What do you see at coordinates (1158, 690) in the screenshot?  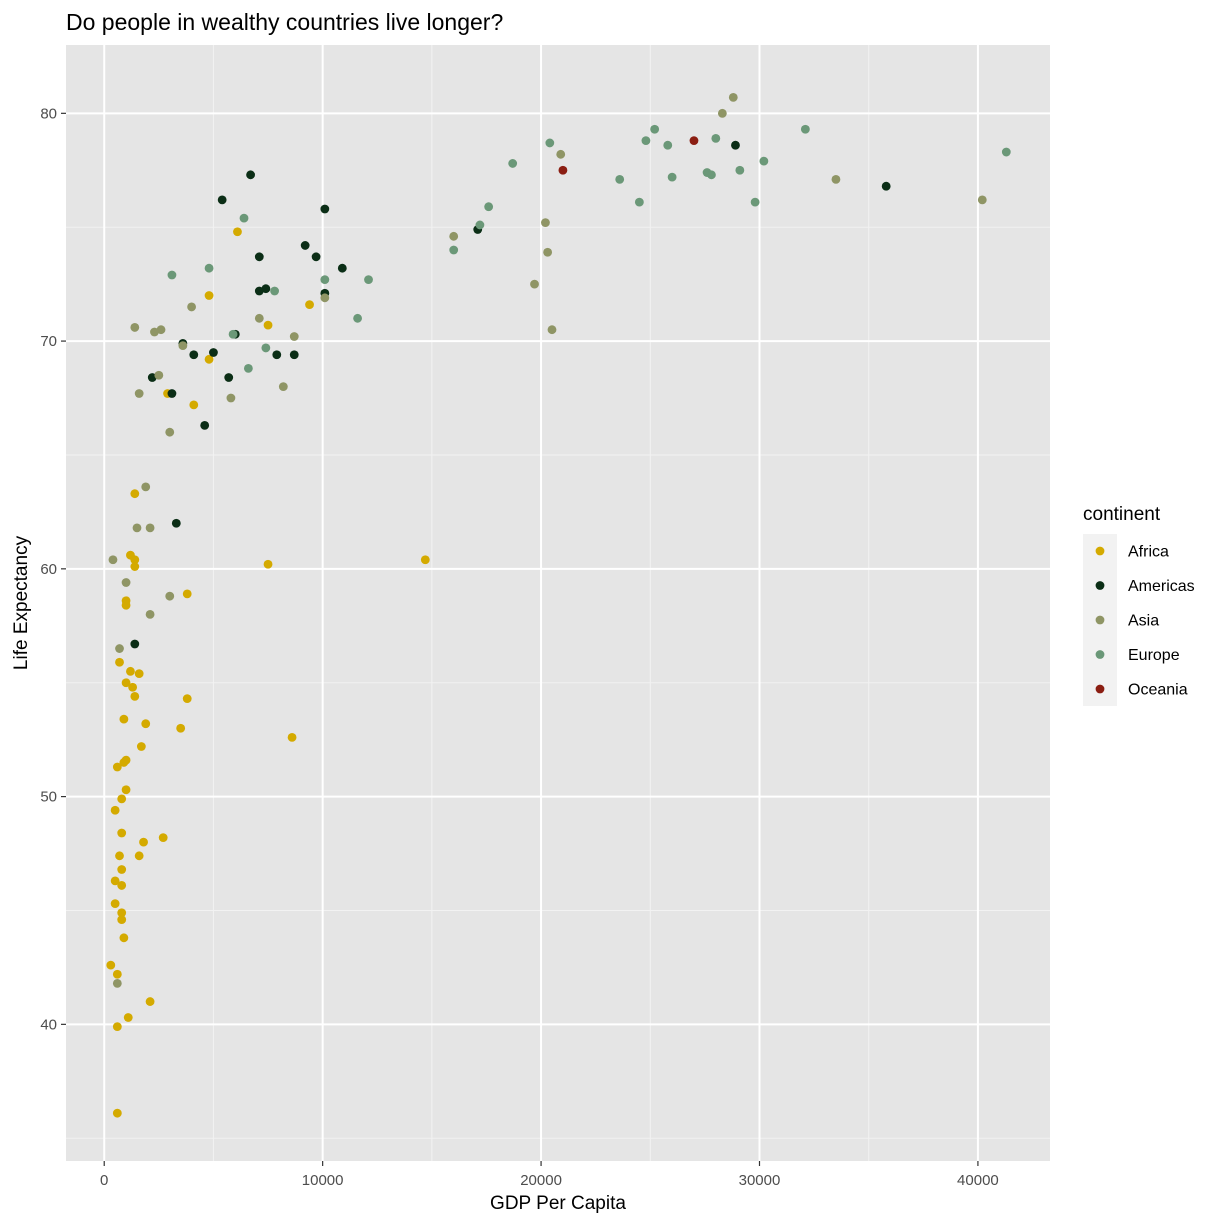 I see `legend-label-oceania: Oceania` at bounding box center [1158, 690].